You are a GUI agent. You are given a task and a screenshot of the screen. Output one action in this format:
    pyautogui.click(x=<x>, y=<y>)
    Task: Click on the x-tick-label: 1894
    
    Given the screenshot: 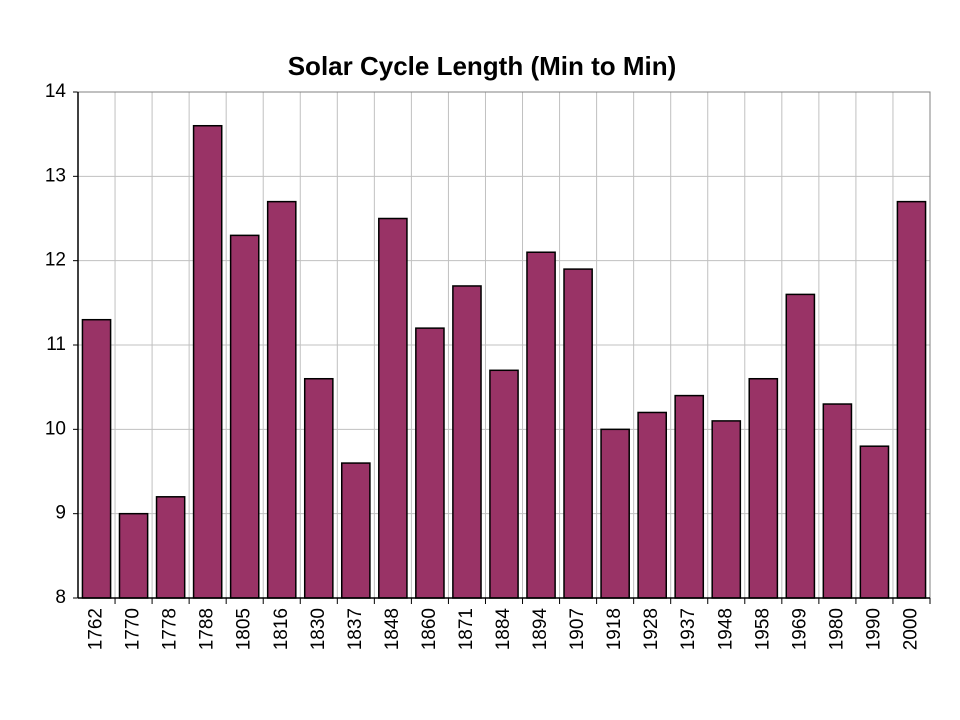 What is the action you would take?
    pyautogui.click(x=540, y=629)
    